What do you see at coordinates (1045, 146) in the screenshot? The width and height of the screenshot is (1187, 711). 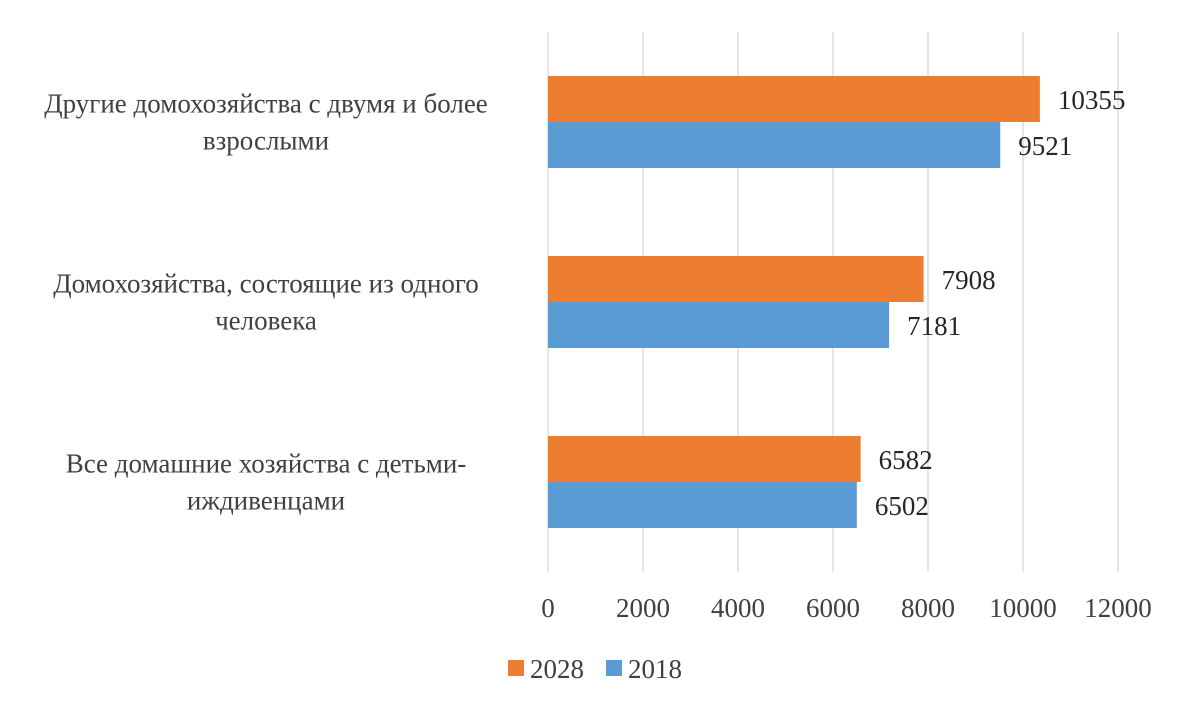 I see `data-label-2018-0: 9521` at bounding box center [1045, 146].